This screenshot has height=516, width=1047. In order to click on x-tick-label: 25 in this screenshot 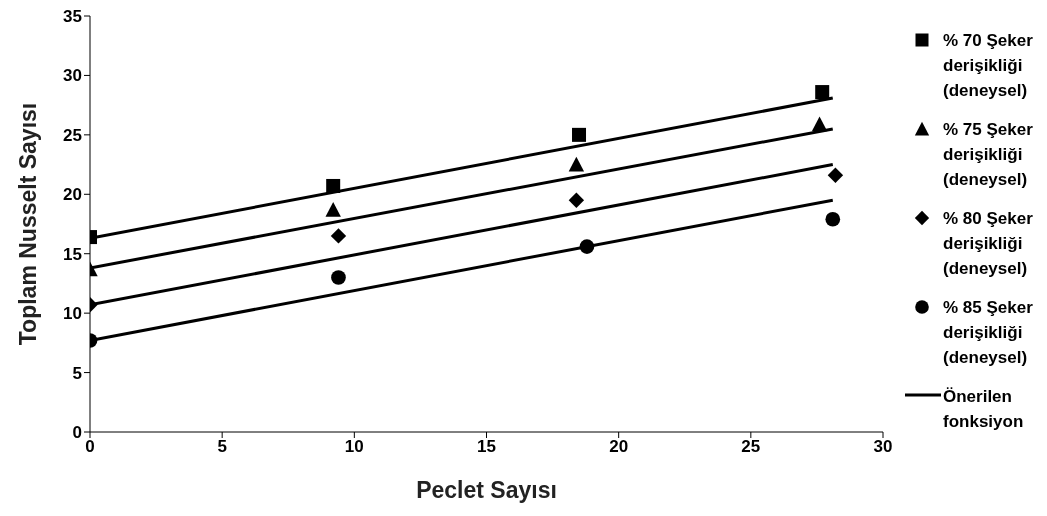, I will do `click(751, 447)`.